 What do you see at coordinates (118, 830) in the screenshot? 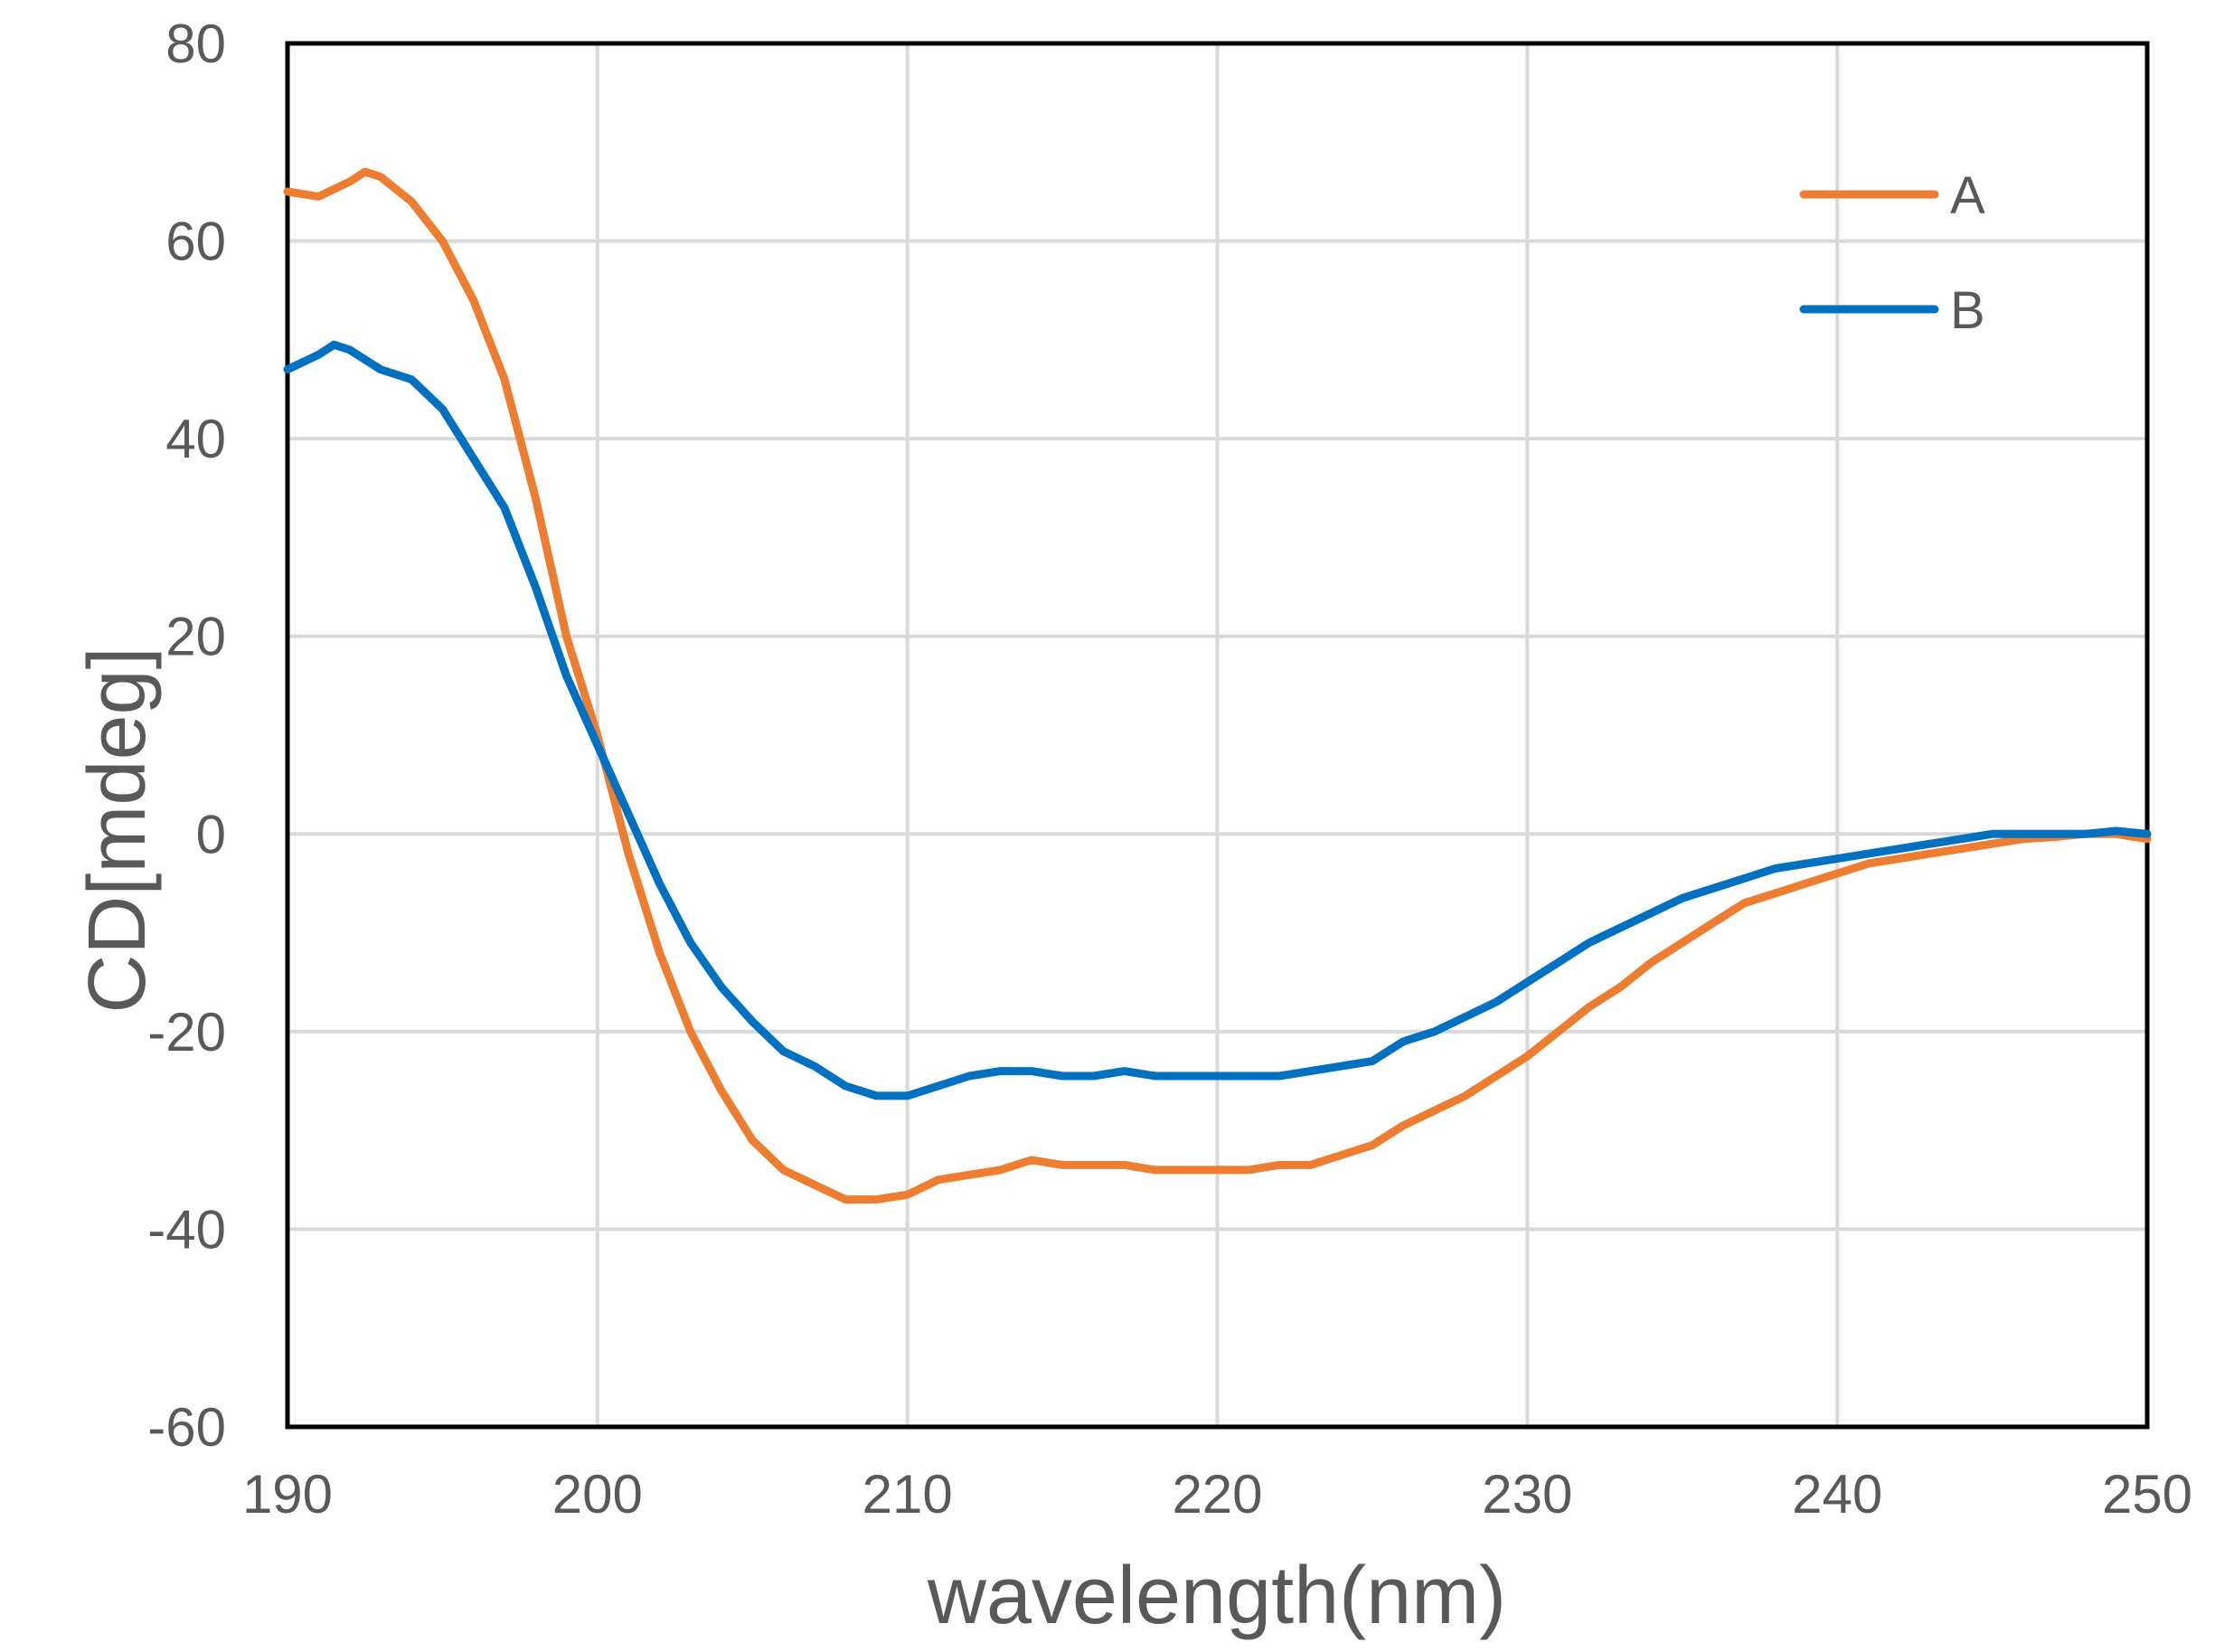
I see `y-axis-title: CD[mdeg]` at bounding box center [118, 830].